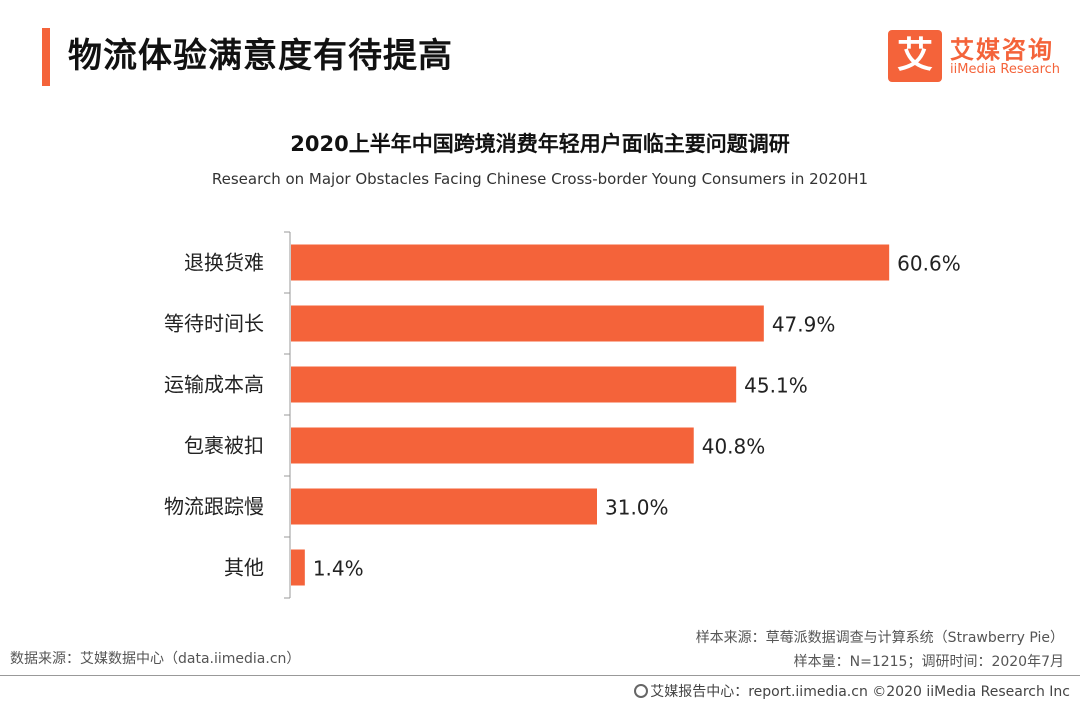 The width and height of the screenshot is (1080, 702). I want to click on brand-logo: 艾 艾媒咨询 iiMedia Research, so click(974, 56).